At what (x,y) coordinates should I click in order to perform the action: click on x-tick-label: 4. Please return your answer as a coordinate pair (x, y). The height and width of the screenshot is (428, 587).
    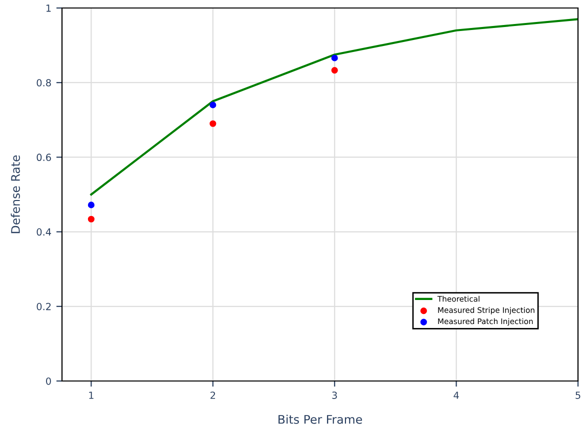
    Looking at the image, I should click on (456, 395).